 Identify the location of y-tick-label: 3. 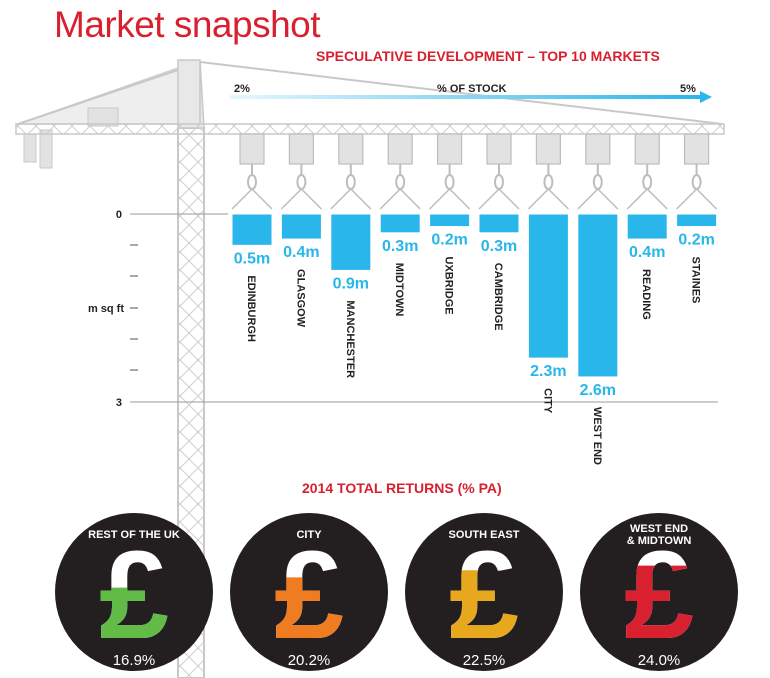
(119, 403).